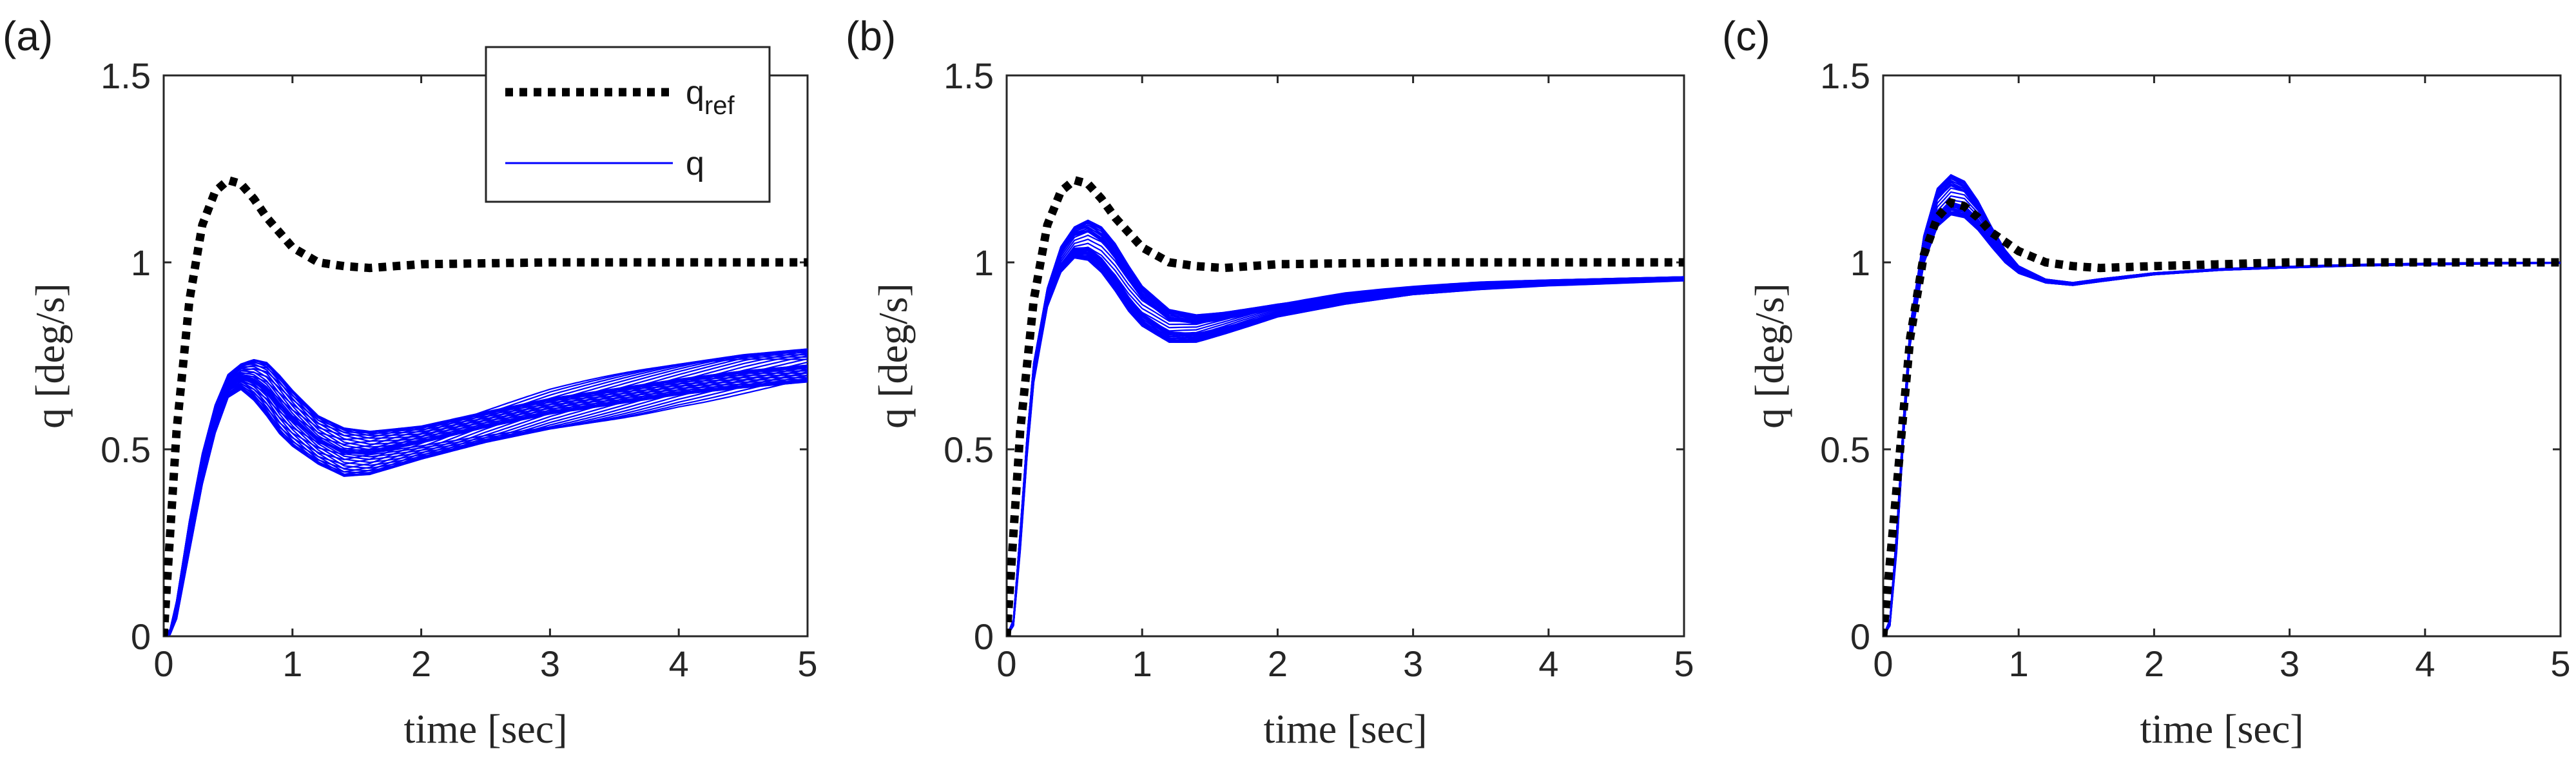  Describe the element at coordinates (719, 106) in the screenshot. I see `legend-entry-subscript: ref` at that location.